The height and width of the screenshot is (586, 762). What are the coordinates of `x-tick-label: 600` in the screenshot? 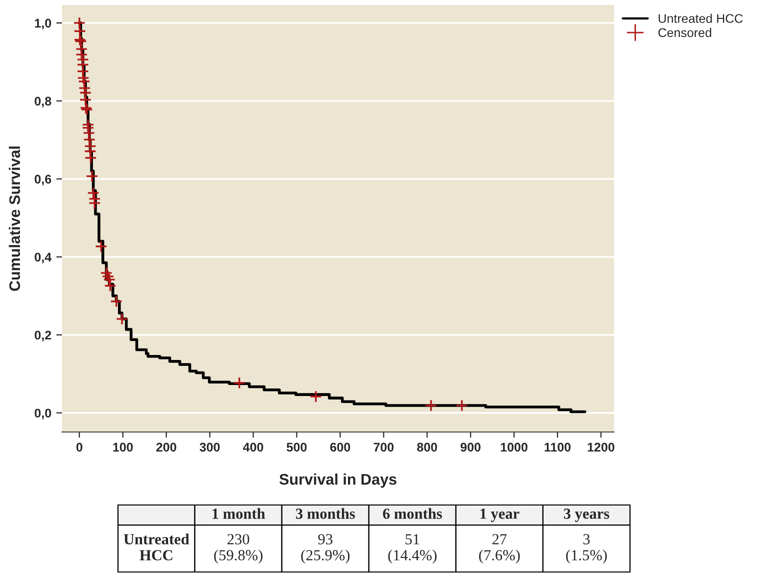 It's located at (340, 447).